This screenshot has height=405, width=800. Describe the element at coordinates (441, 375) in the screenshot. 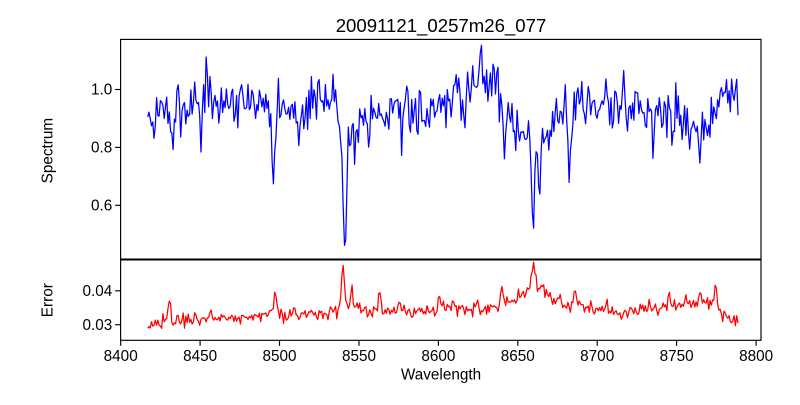

I see `svg-text: Wavelength` at that location.